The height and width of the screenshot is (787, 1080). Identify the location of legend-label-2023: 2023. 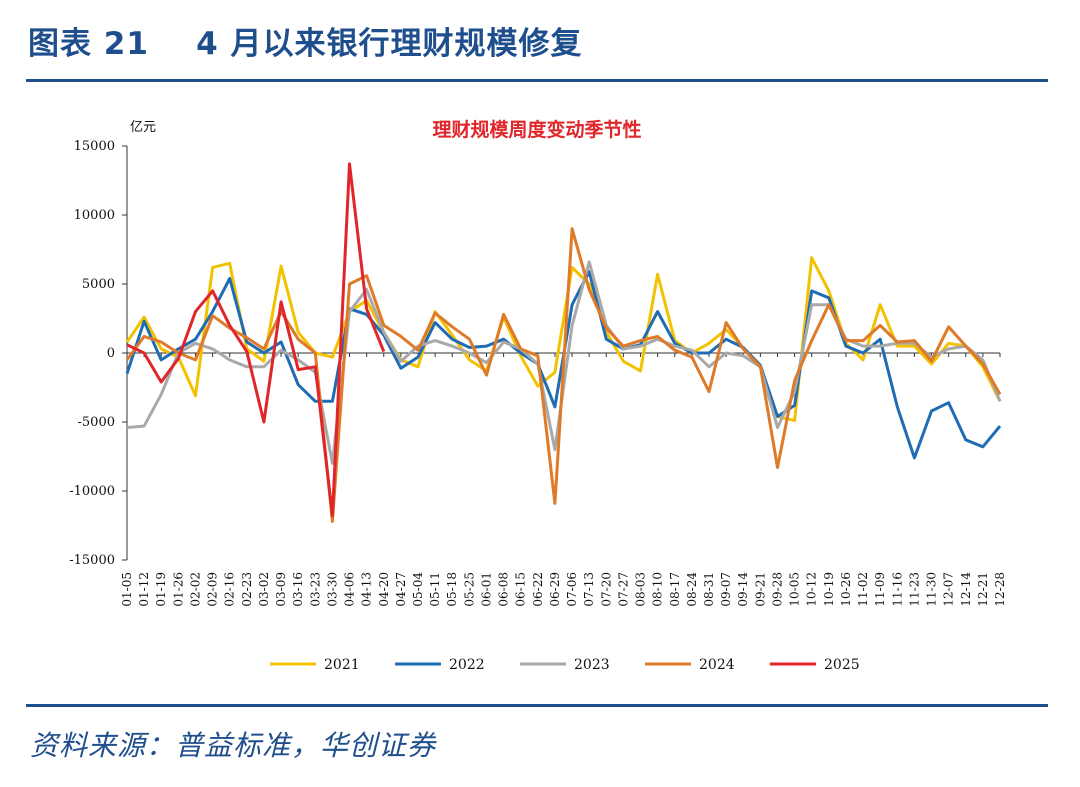
(592, 665).